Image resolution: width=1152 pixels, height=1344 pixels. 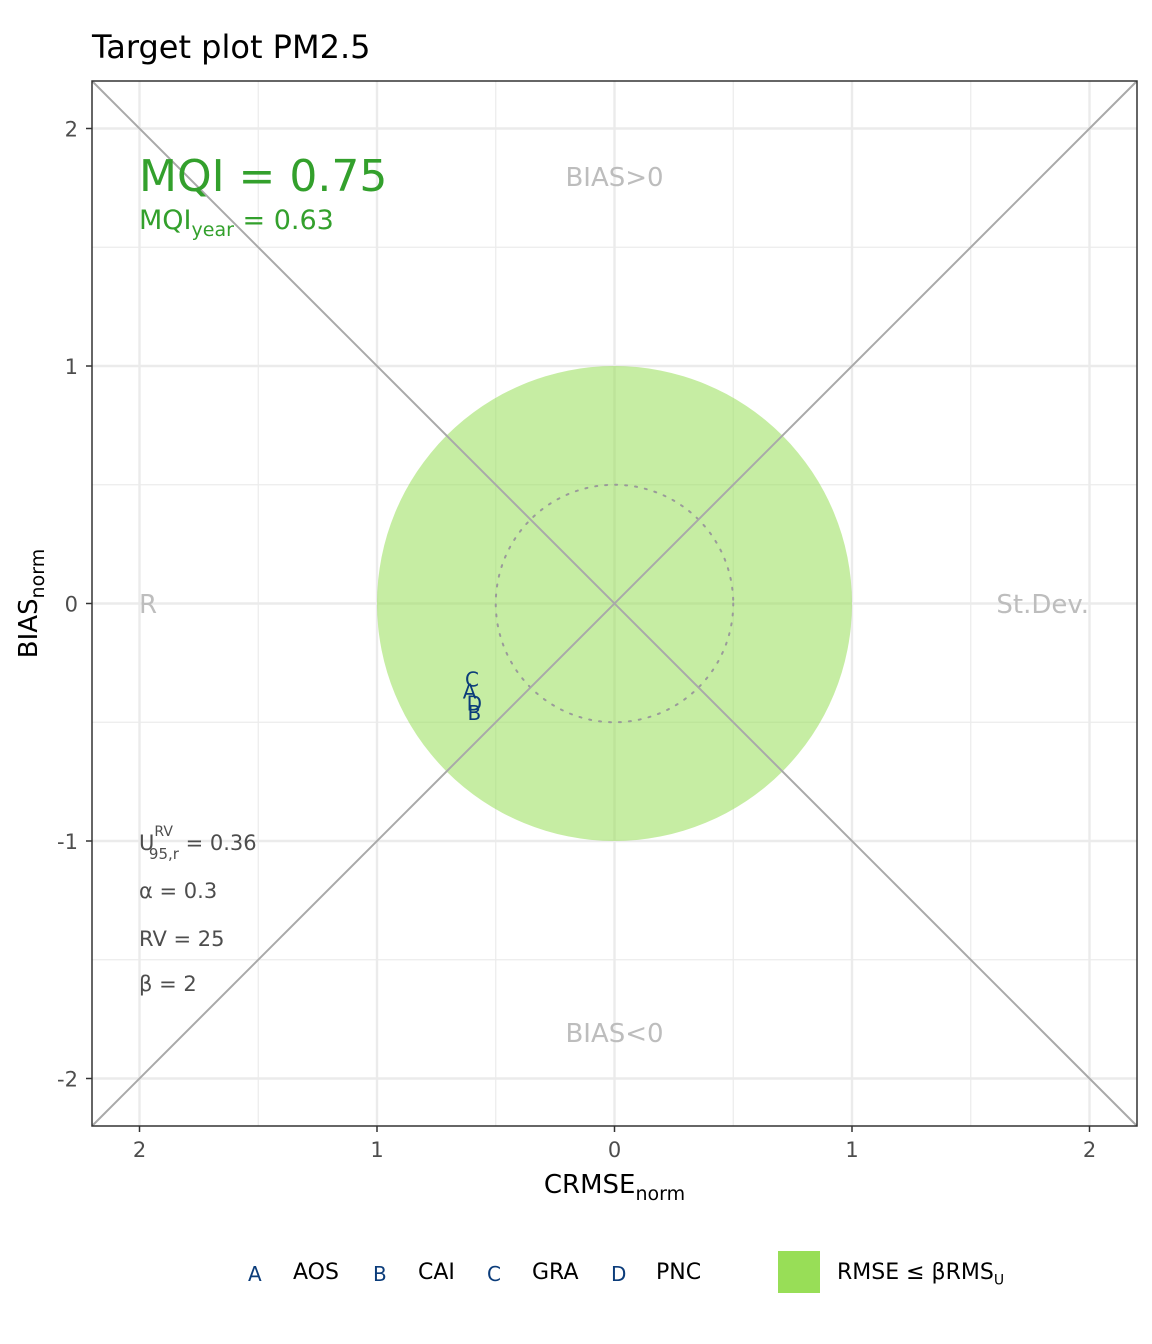 I want to click on legend-swatch-target-region, so click(x=799, y=1272).